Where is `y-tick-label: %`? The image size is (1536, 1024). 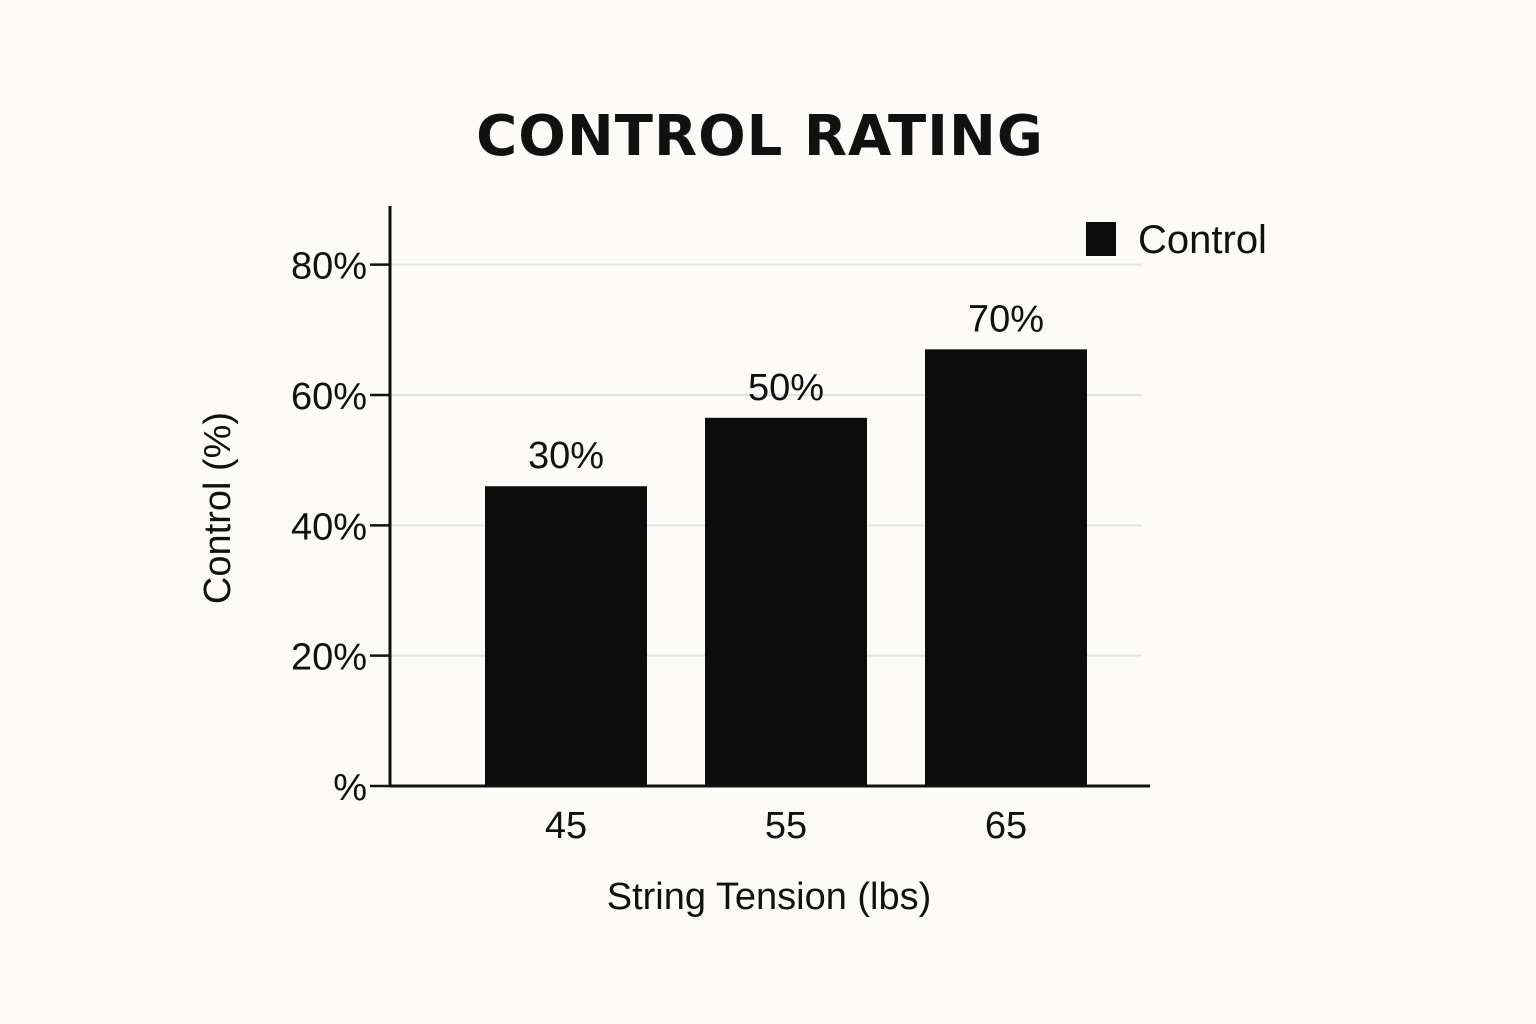 y-tick-label: % is located at coordinates (350, 788).